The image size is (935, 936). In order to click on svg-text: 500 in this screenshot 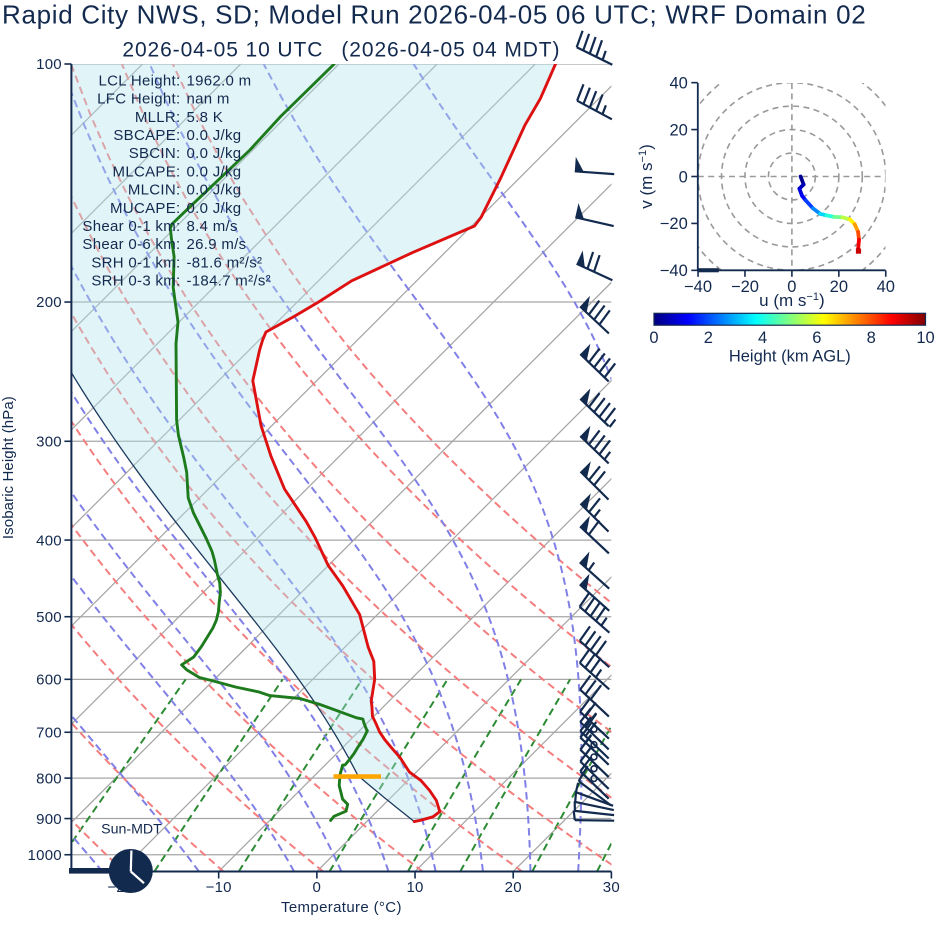, I will do `click(49, 617)`.